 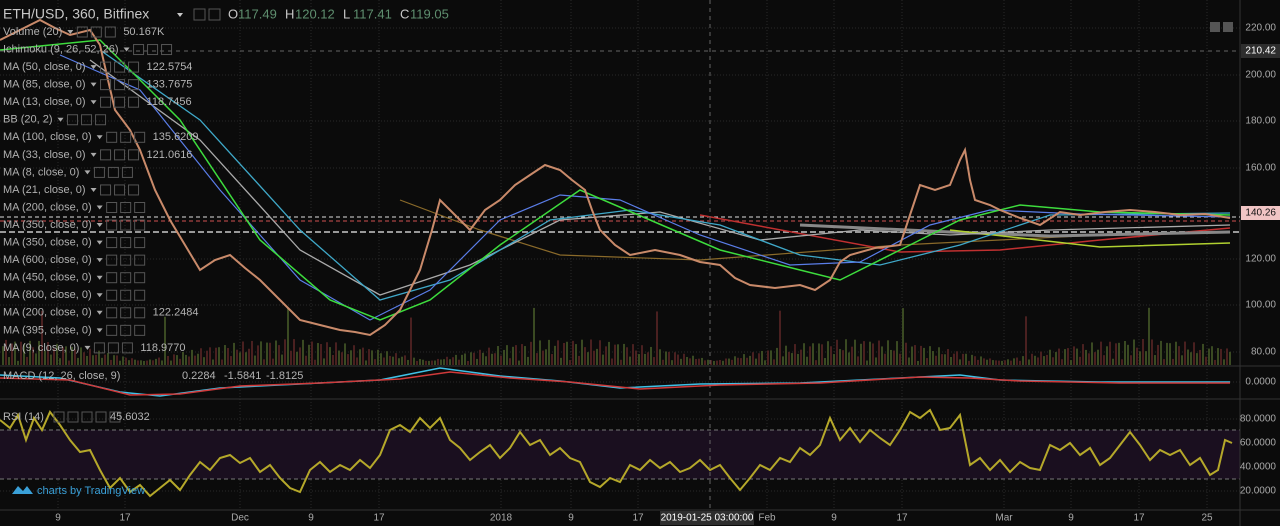 I want to click on watermark: charts by TradingView, so click(x=91, y=491).